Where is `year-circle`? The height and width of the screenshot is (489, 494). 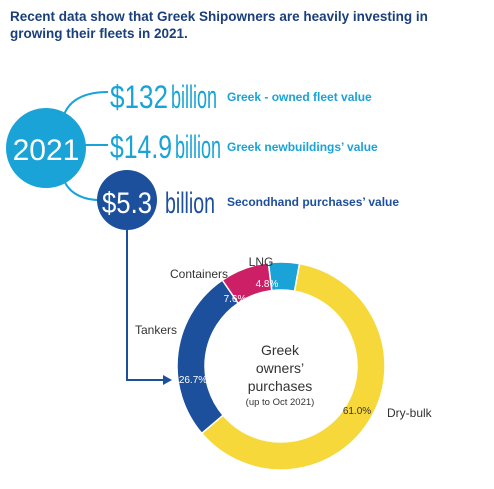
year-circle is located at coordinates (46, 148).